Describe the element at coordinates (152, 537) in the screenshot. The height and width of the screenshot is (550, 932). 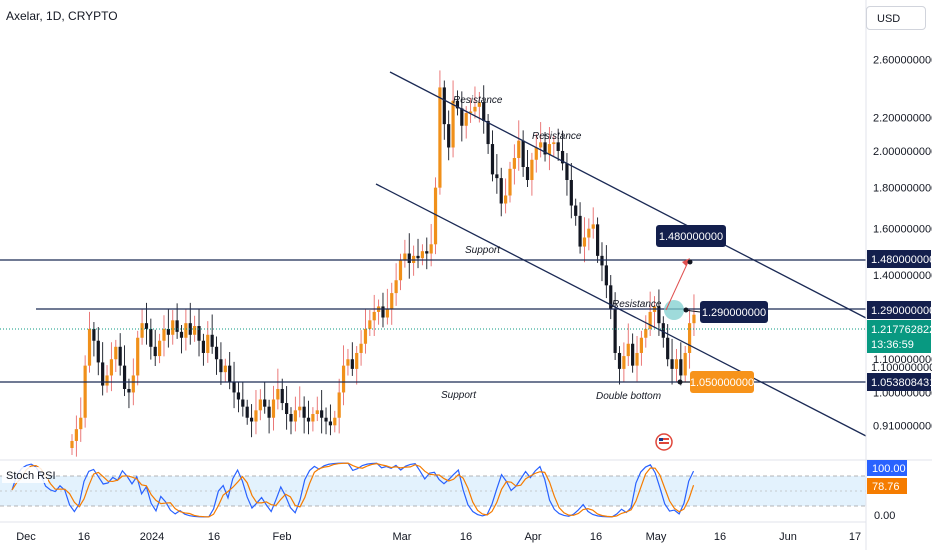
I see `x-tick-label: 2024` at that location.